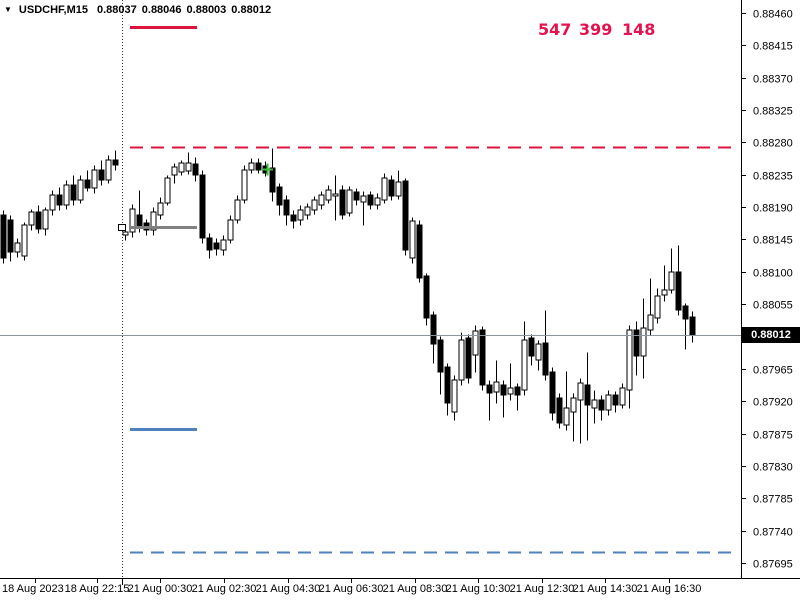  I want to click on level-anchor-marker, so click(122, 227).